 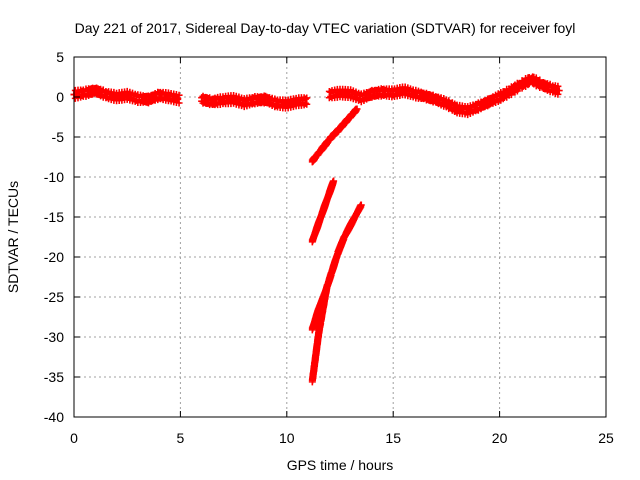 I want to click on y-tick-label: -10, so click(x=54, y=177).